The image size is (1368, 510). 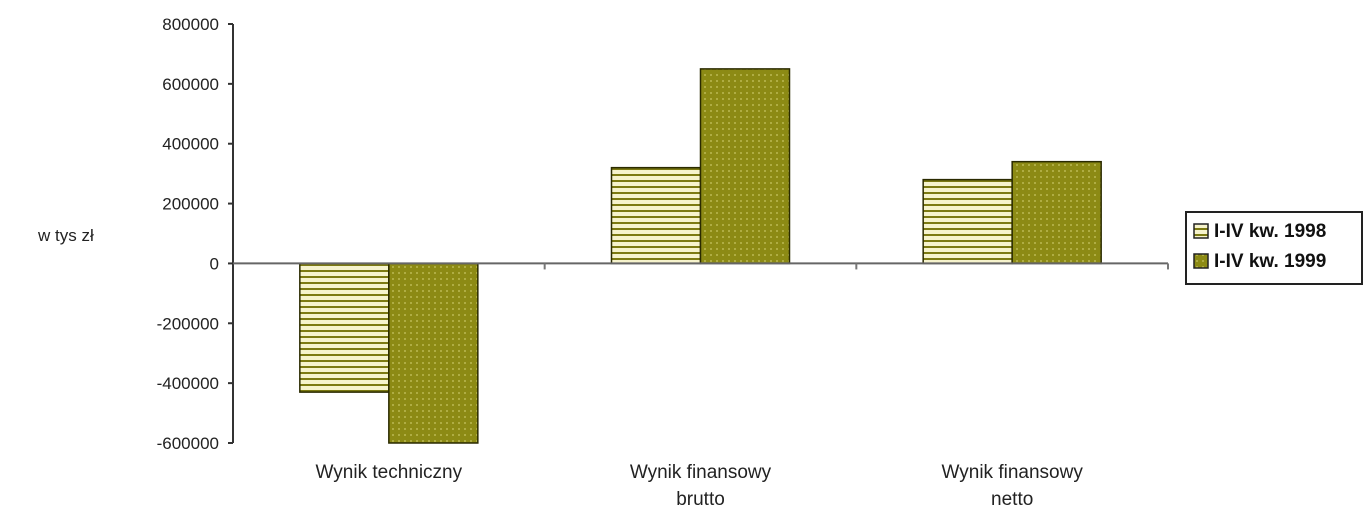 What do you see at coordinates (1270, 231) in the screenshot?
I see `legend-label: I-IV kw. 1998` at bounding box center [1270, 231].